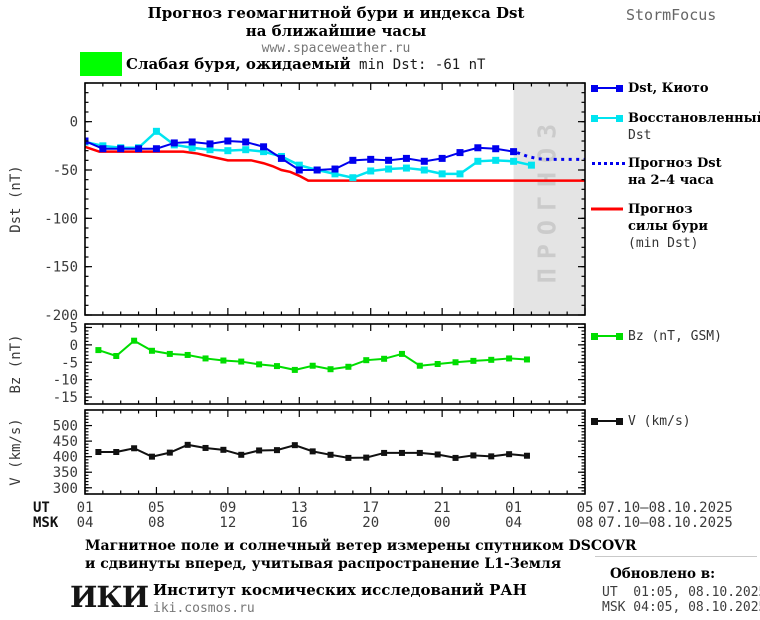  What do you see at coordinates (41, 508) in the screenshot?
I see `xaxis-caption: UT` at bounding box center [41, 508].